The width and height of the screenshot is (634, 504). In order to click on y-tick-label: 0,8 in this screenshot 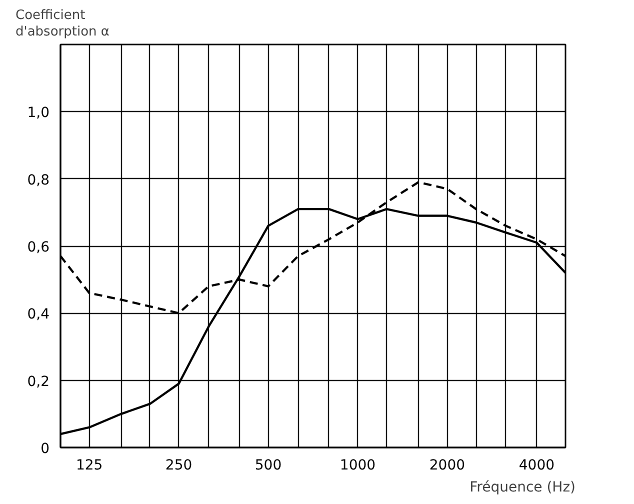, I will do `click(38, 180)`.